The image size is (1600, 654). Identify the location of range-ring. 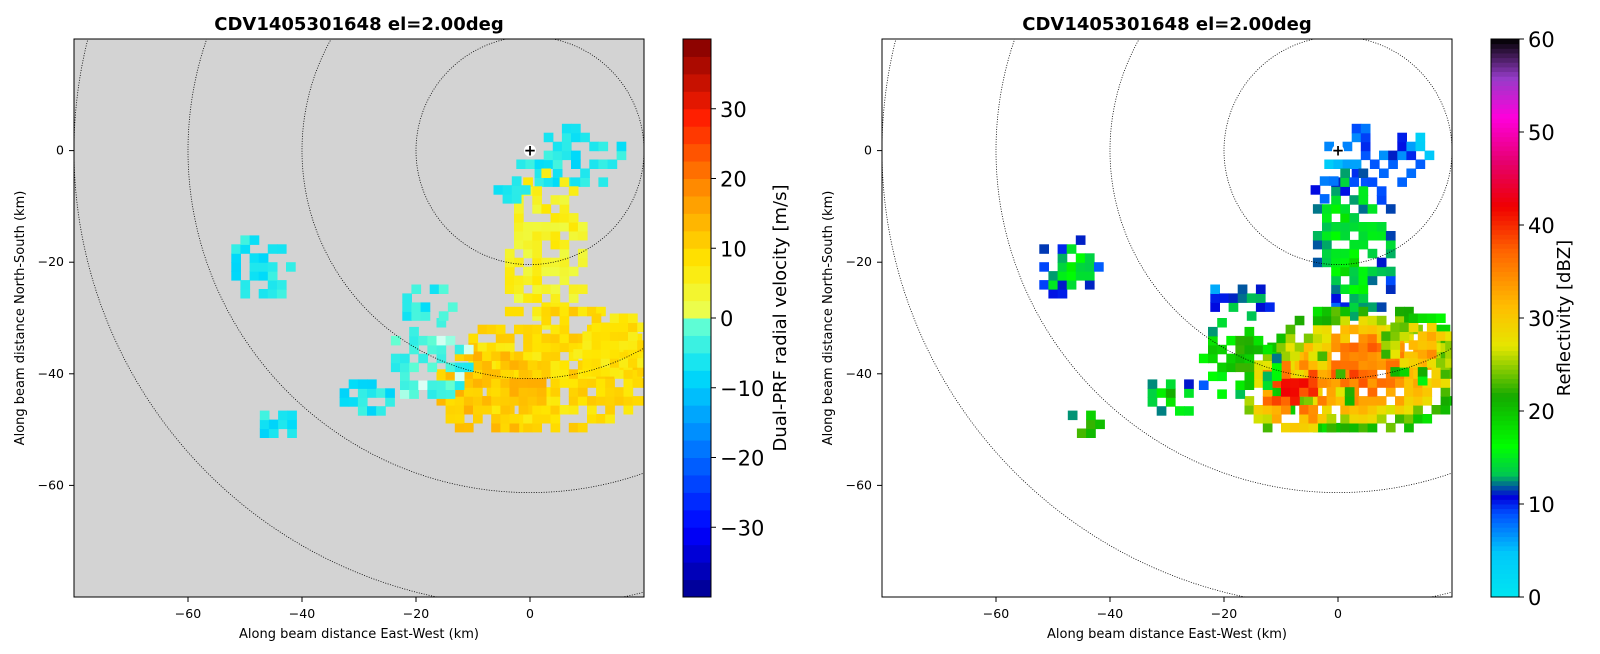
(1280, 209).